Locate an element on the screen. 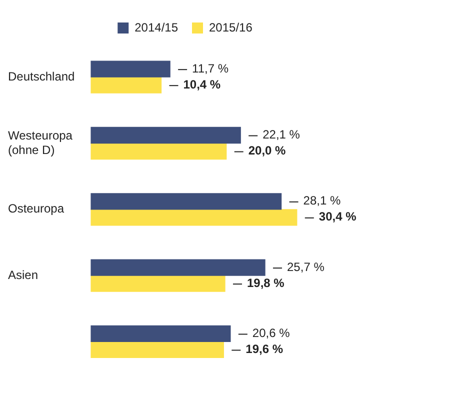 This screenshot has width=460, height=398. data-label: 20,0 % is located at coordinates (267, 151).